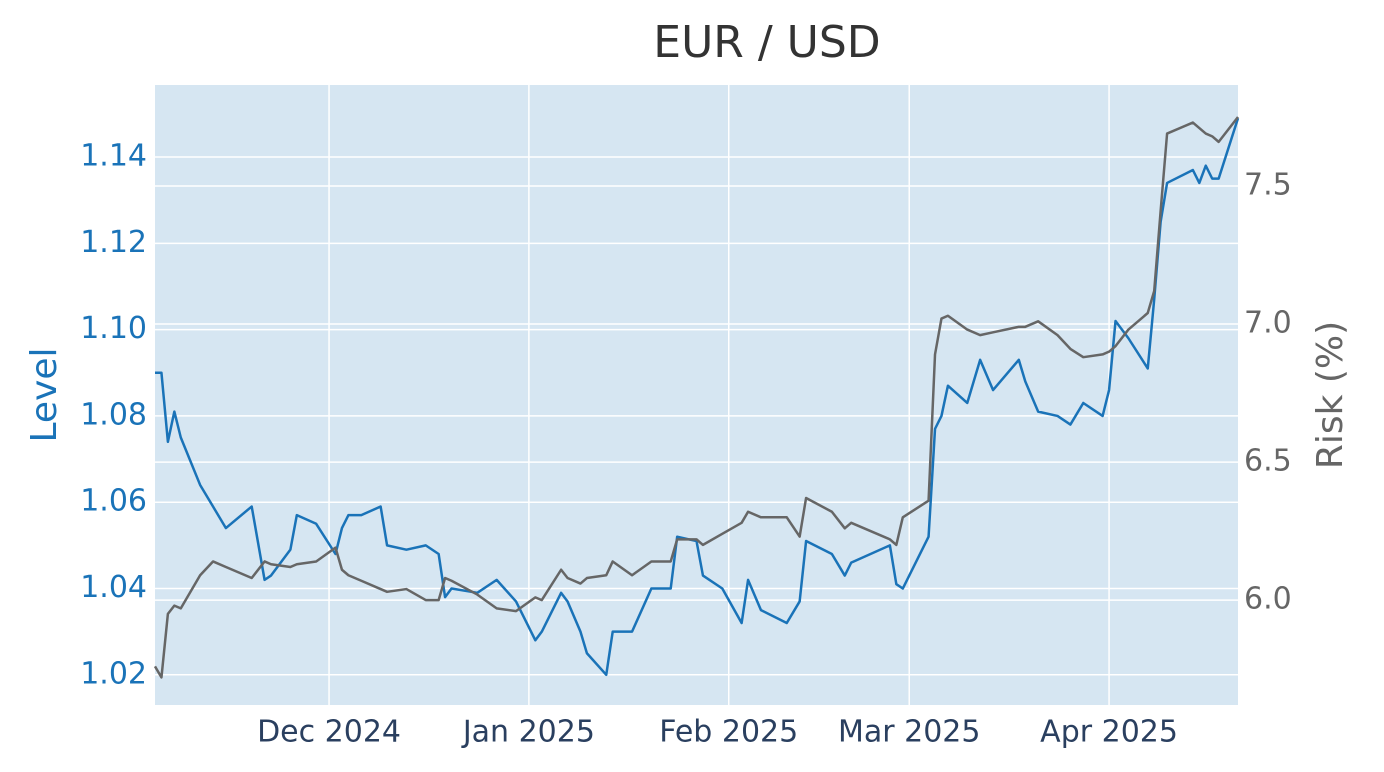 Image resolution: width=1384 pixels, height=772 pixels. I want to click on x-tick-label: Dec 2024, so click(329, 732).